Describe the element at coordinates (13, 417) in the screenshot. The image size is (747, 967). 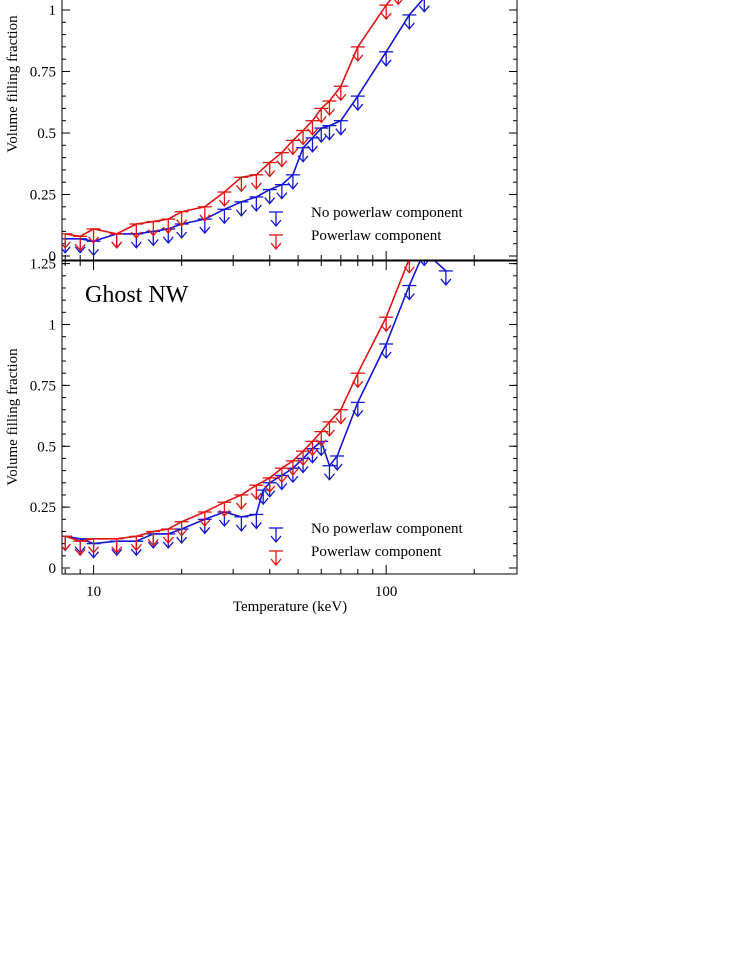
I see `bottom-y-axis-label: Volume filling fraction` at that location.